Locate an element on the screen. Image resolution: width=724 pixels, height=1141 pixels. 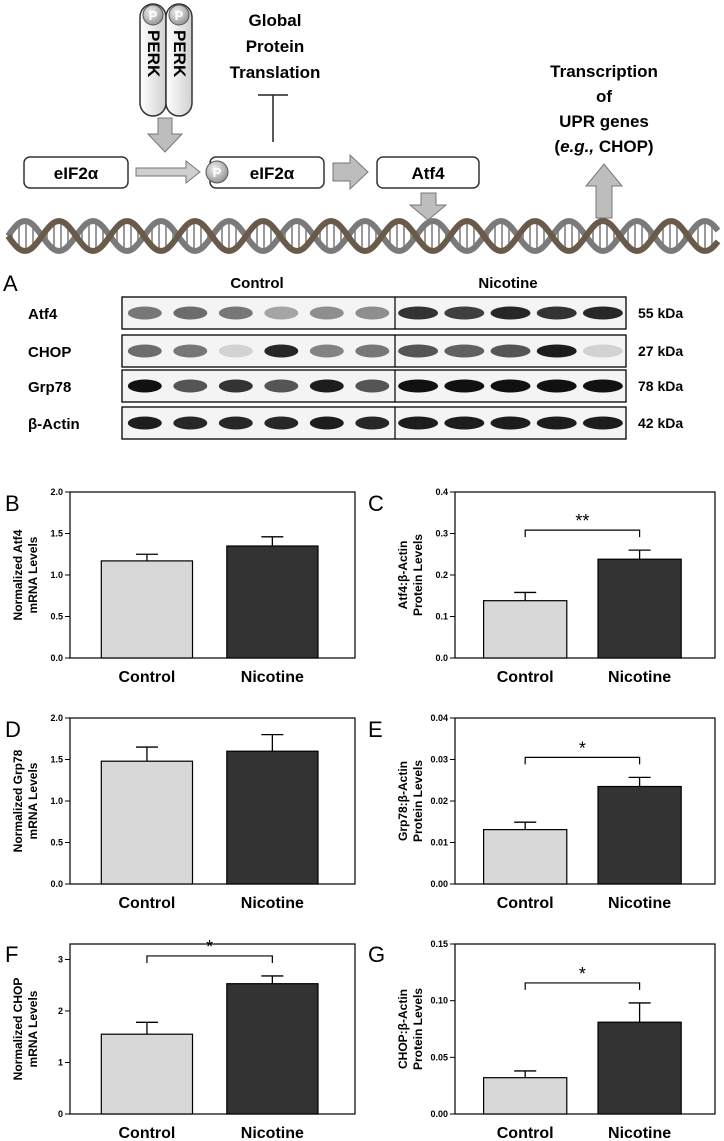
panel-label: E is located at coordinates (375, 729).